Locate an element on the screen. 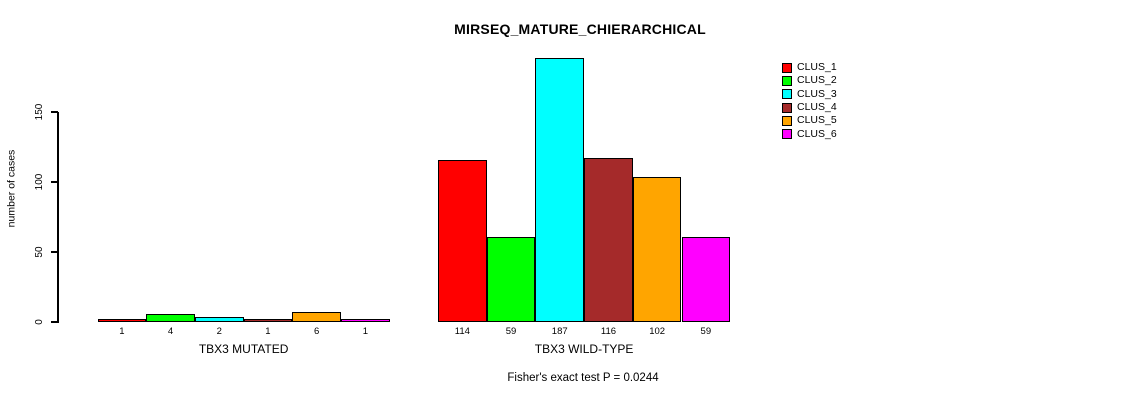  bar-value-label: 6 is located at coordinates (316, 331).